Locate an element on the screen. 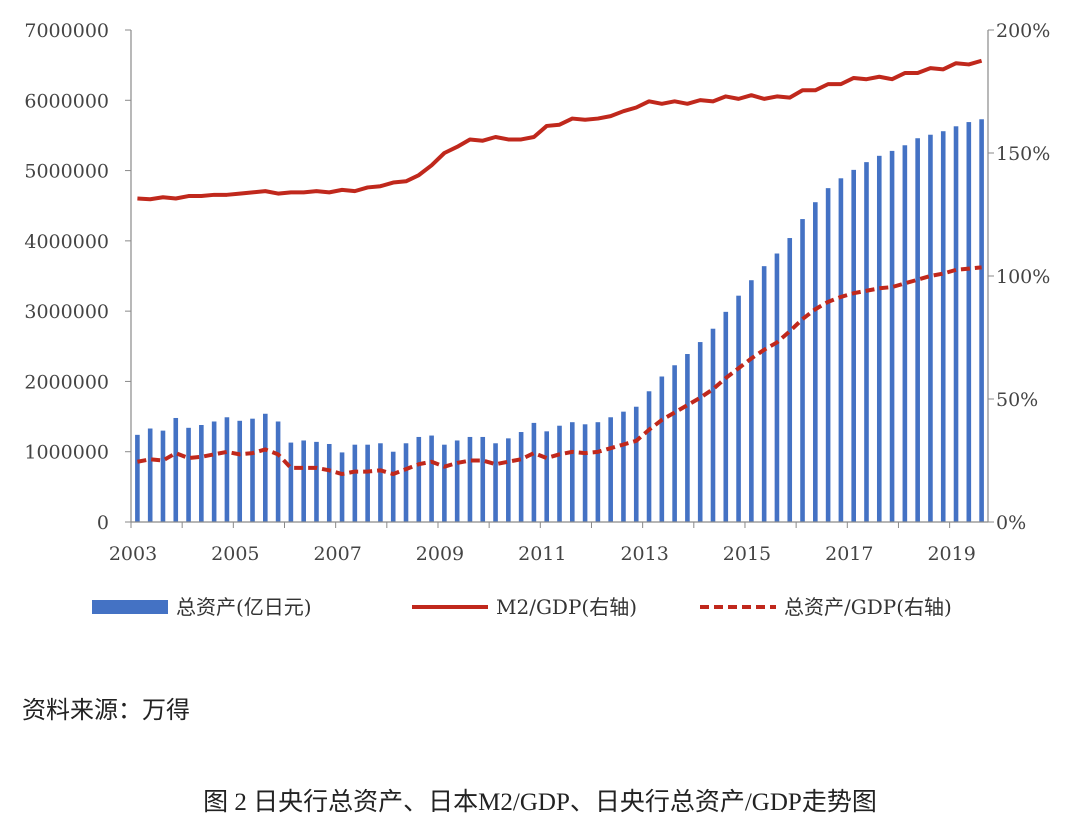 The image size is (1080, 833). x-tick-label: 2017 is located at coordinates (849, 554).